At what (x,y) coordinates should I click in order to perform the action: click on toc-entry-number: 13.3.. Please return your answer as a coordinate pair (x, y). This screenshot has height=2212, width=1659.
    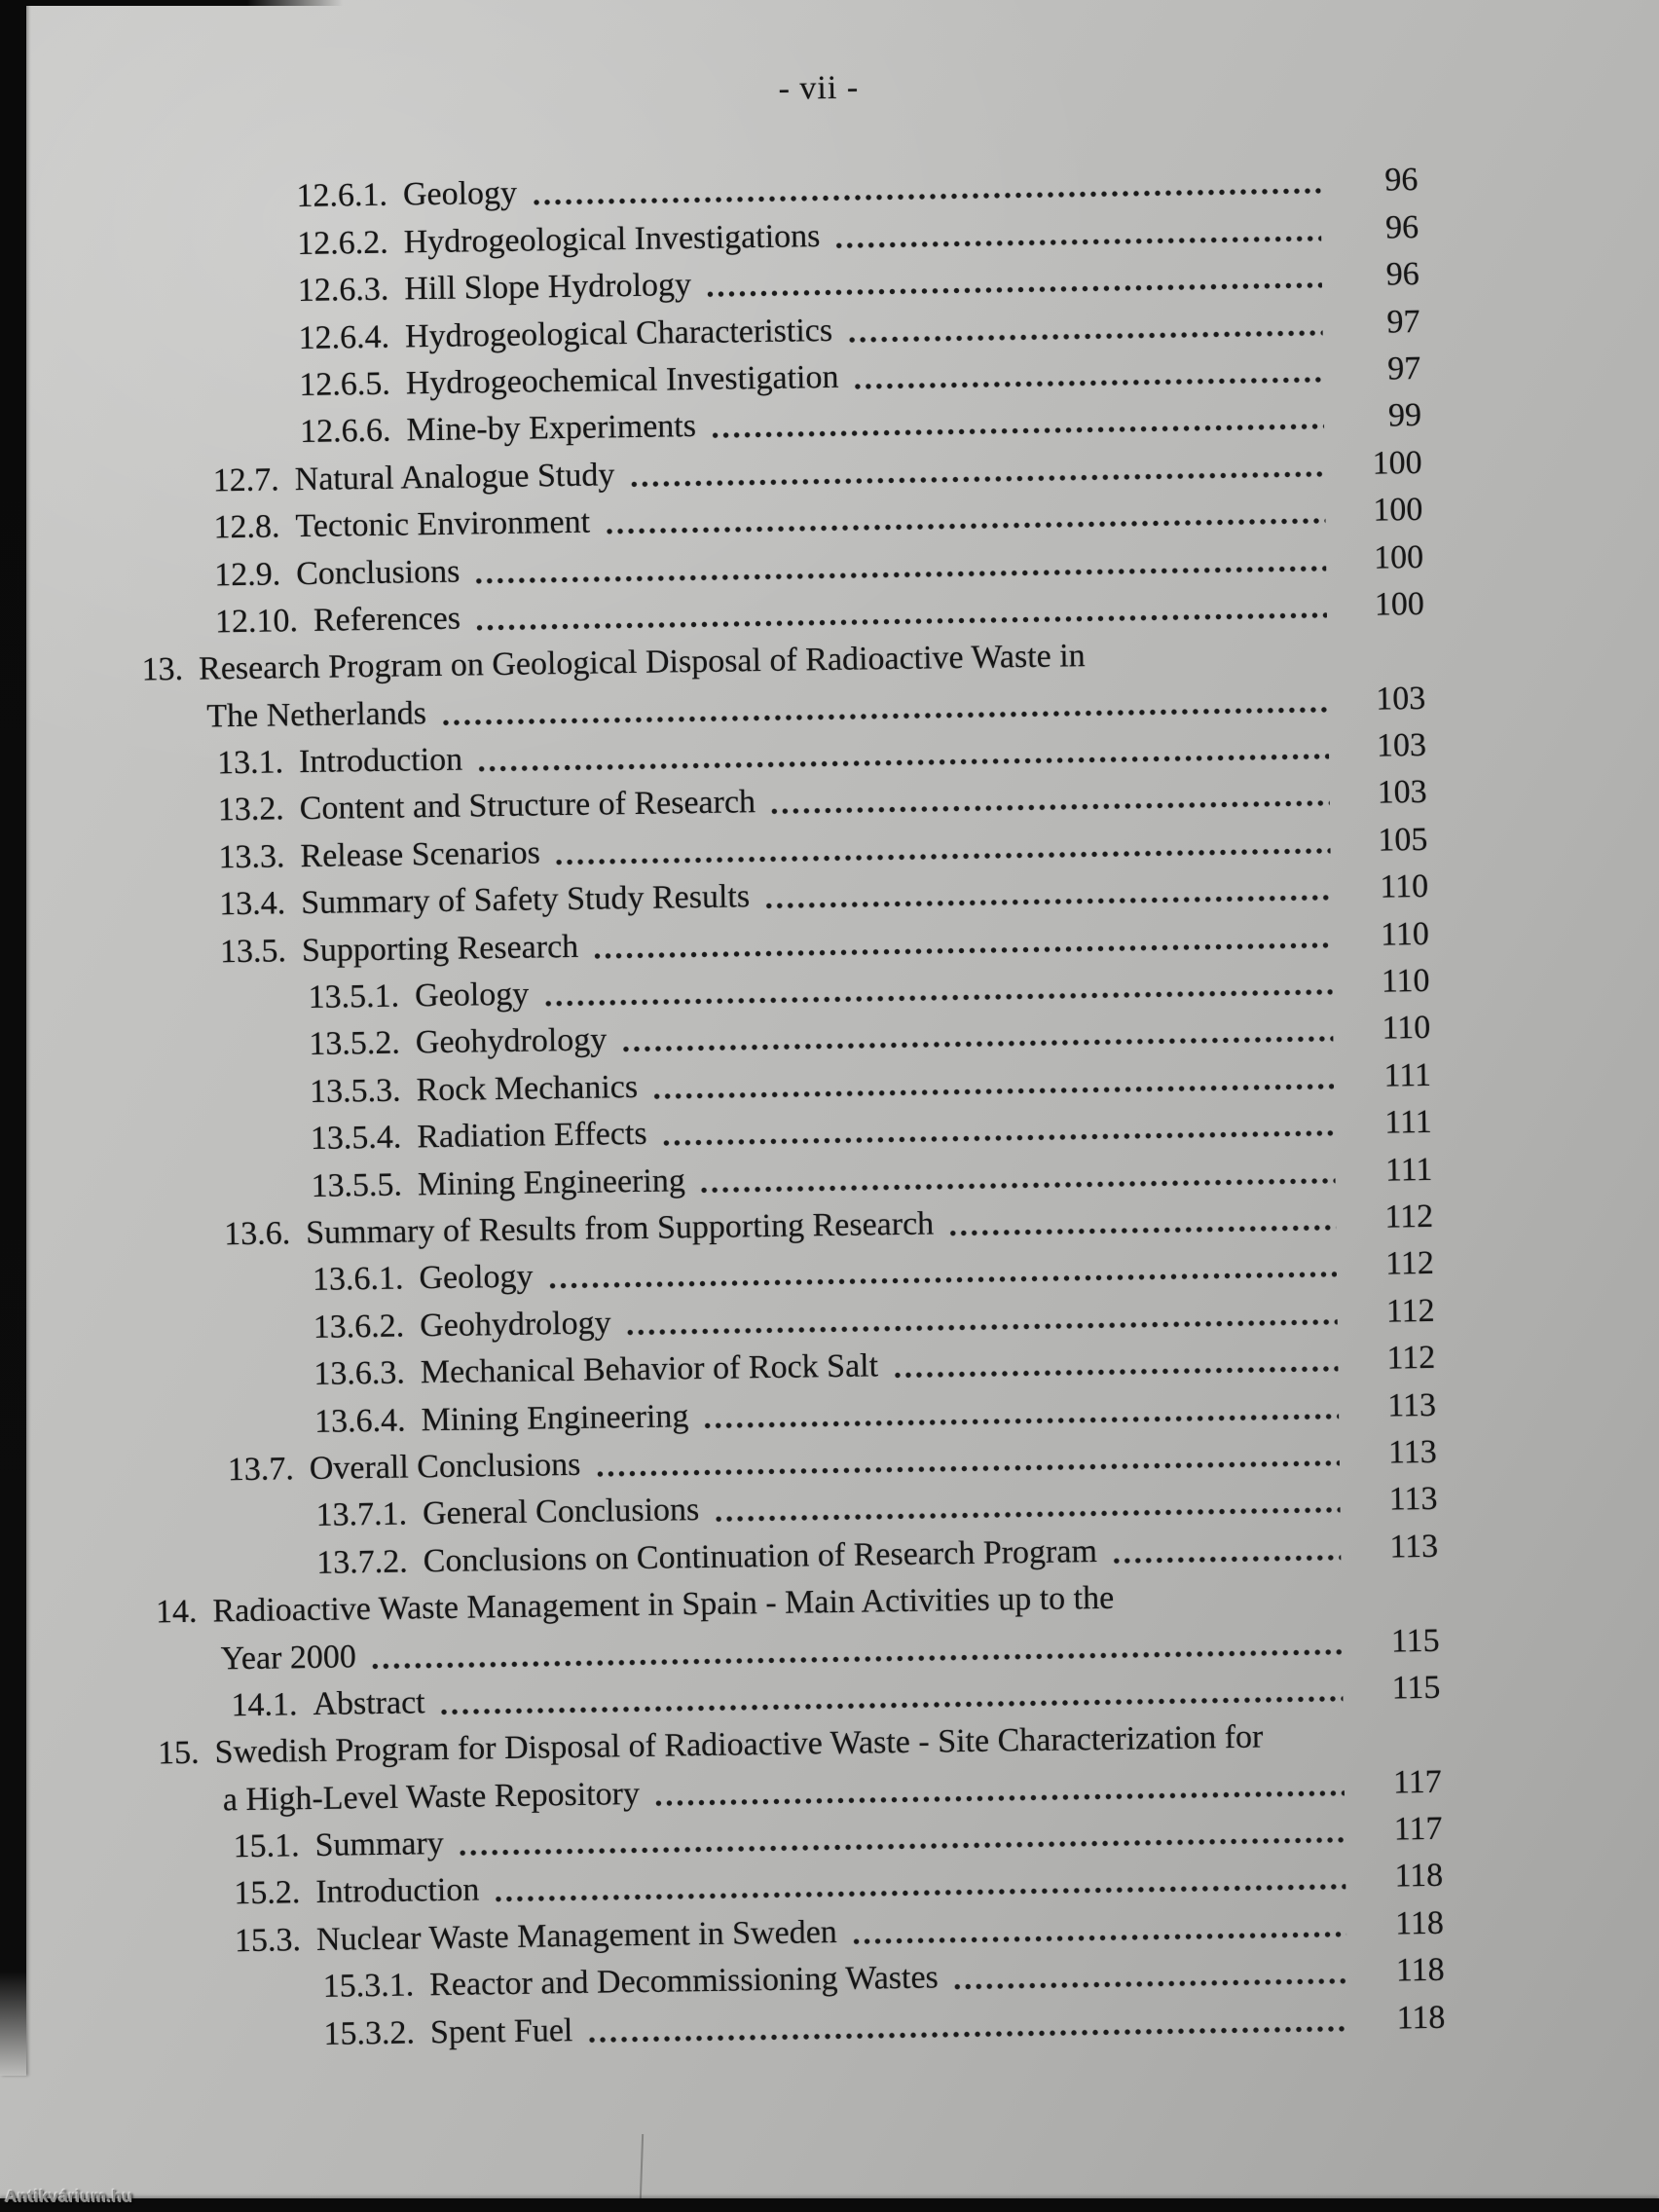
    Looking at the image, I should click on (251, 857).